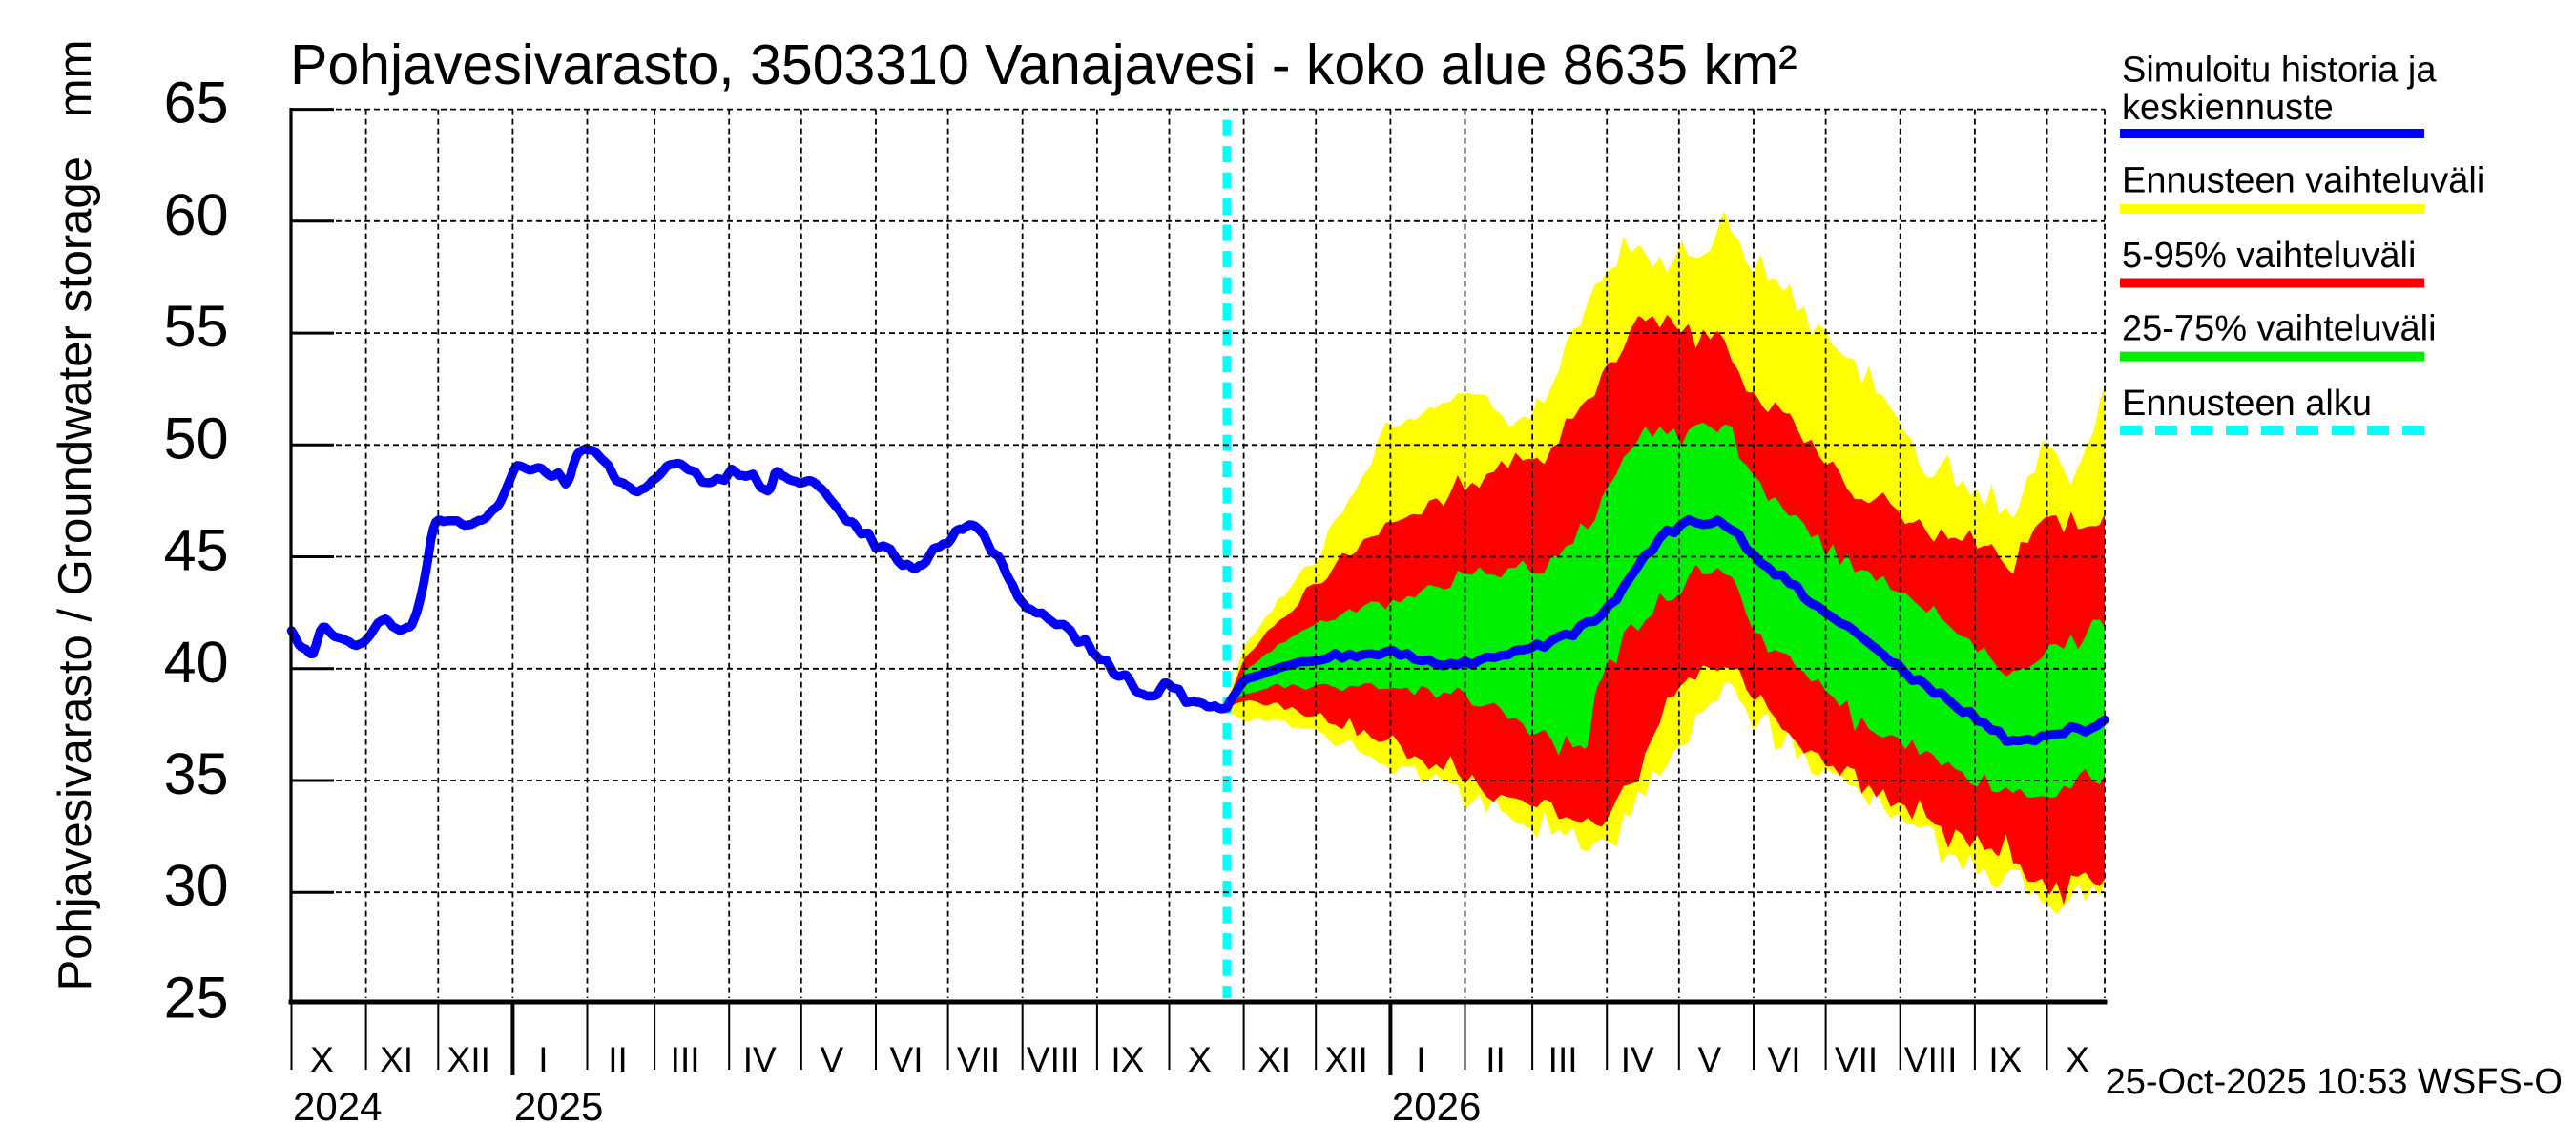 The height and width of the screenshot is (1145, 2576). Describe the element at coordinates (2279, 328) in the screenshot. I see `svg-text: 25-75% vaihteluväli` at that location.